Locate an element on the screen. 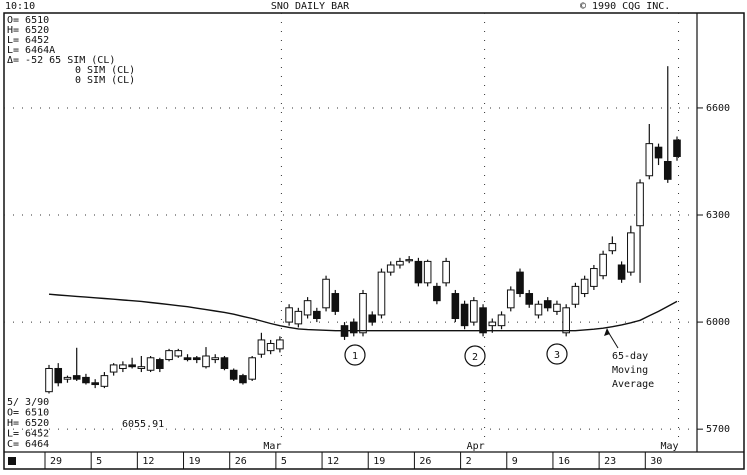 The height and width of the screenshot is (475, 747). corner-box is located at coordinates (12, 461).